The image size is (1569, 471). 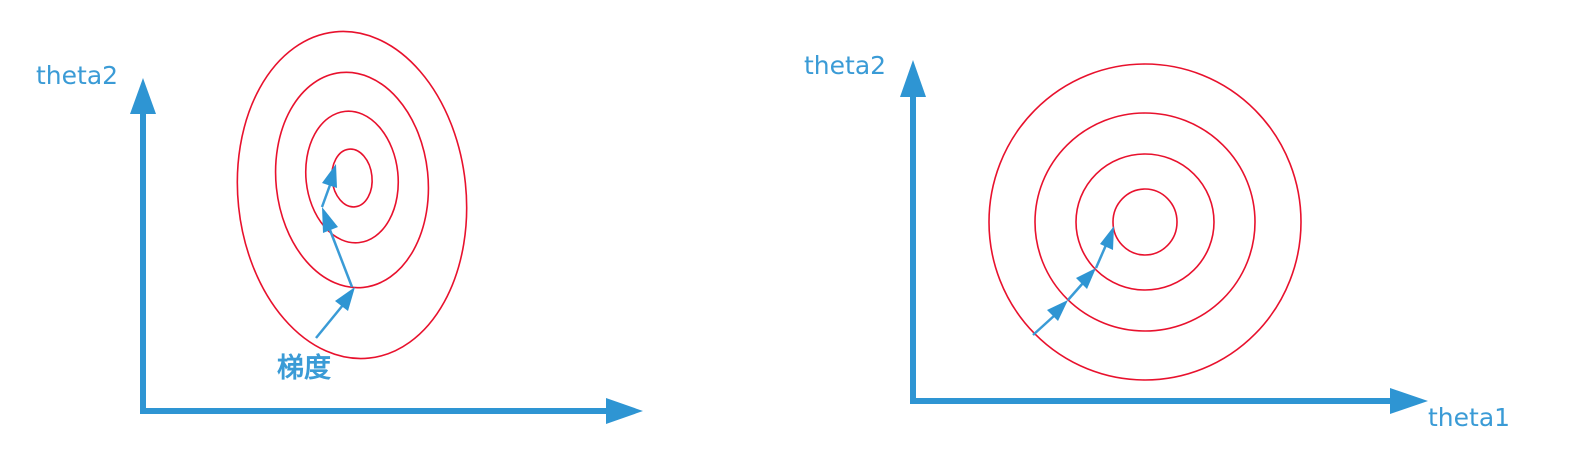 What do you see at coordinates (624, 411) in the screenshot?
I see `left-x-axis-arrowhead` at bounding box center [624, 411].